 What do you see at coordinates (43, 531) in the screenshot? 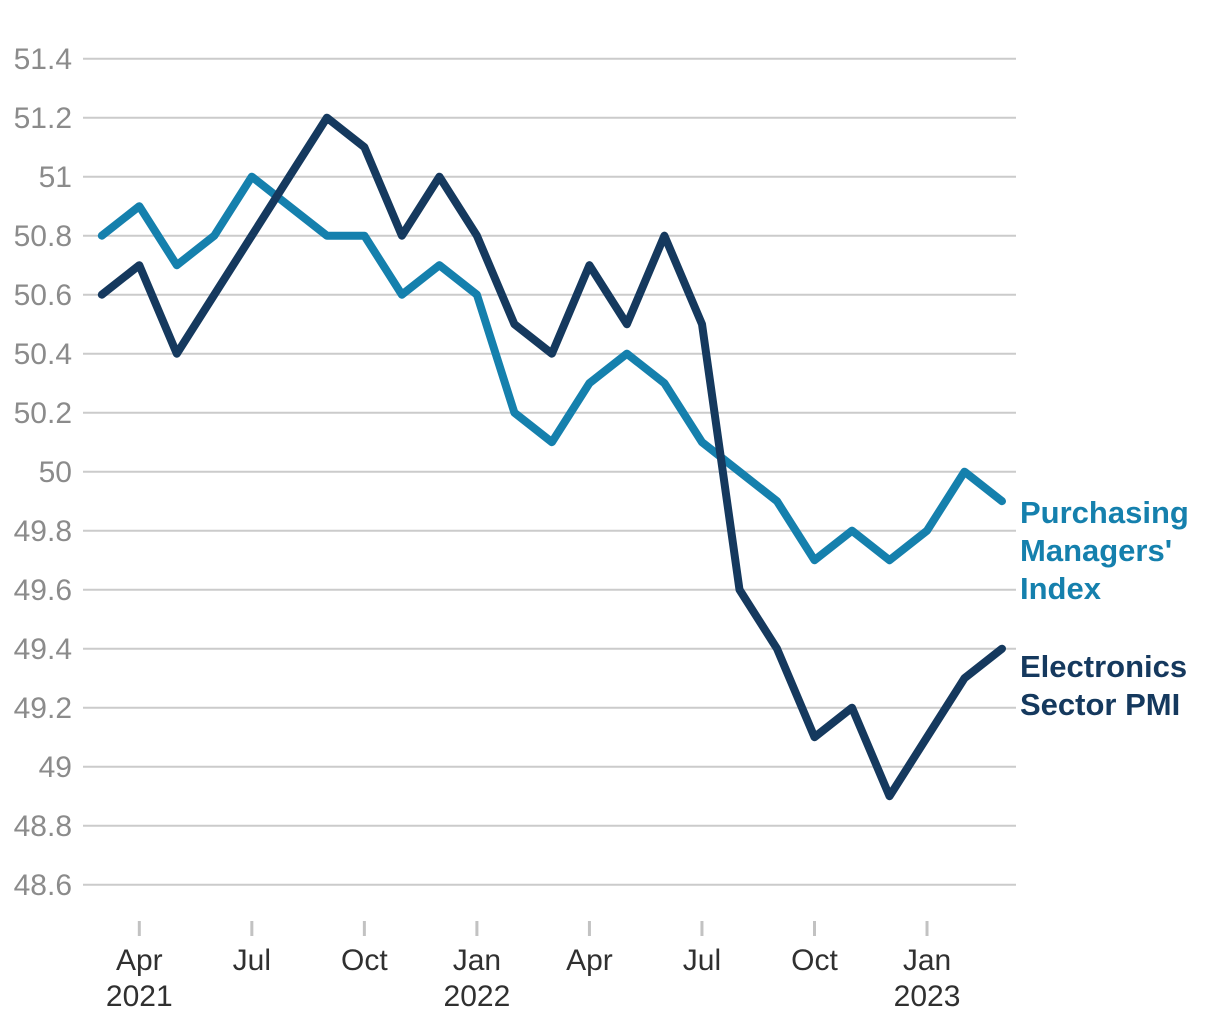
I see `y-axis-tick-label: 49.8` at bounding box center [43, 531].